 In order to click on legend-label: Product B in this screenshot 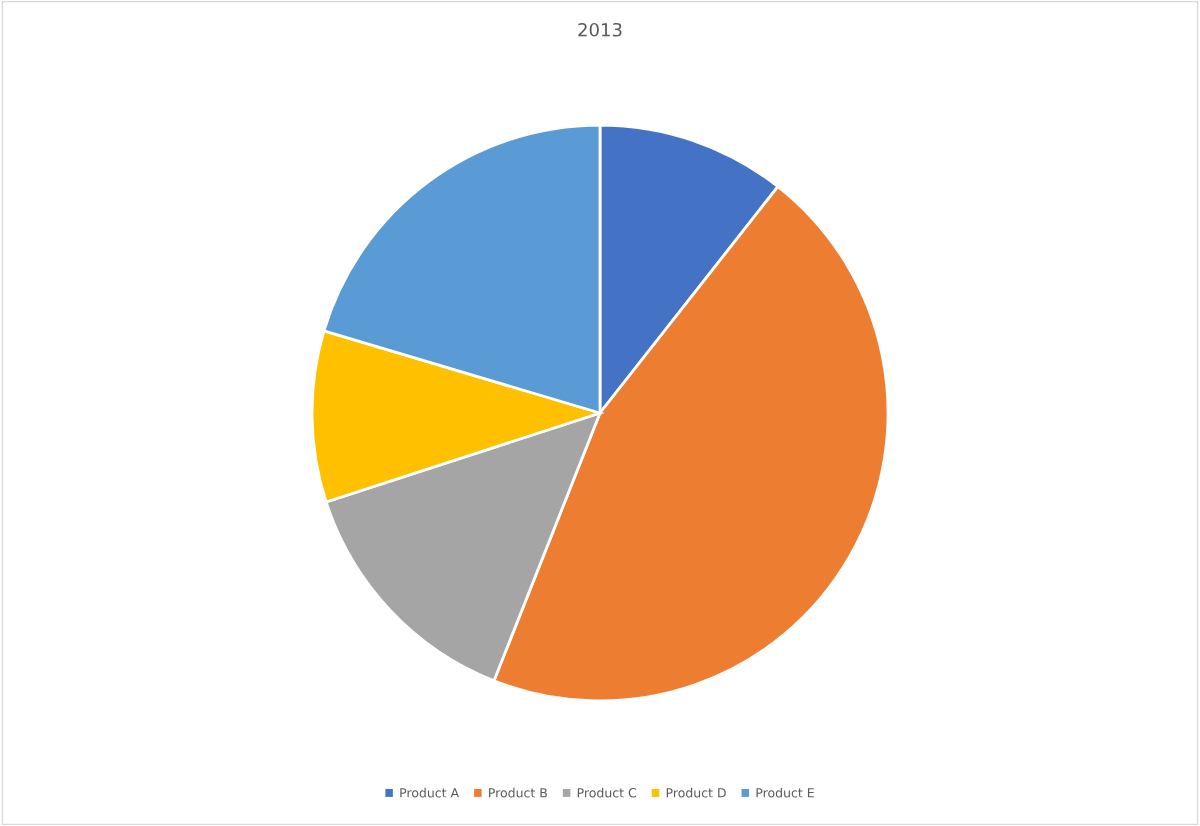, I will do `click(518, 792)`.